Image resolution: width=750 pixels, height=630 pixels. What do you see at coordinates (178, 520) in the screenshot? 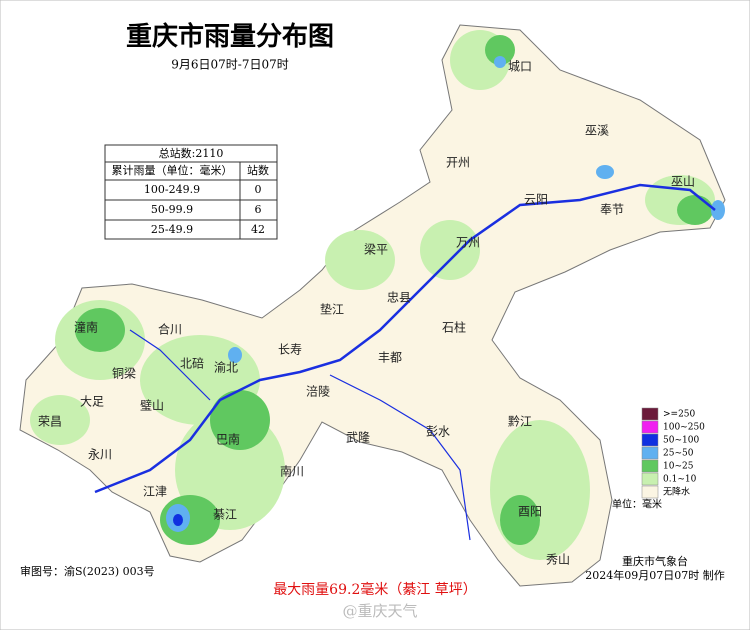
I see `rainstorm-area` at bounding box center [178, 520].